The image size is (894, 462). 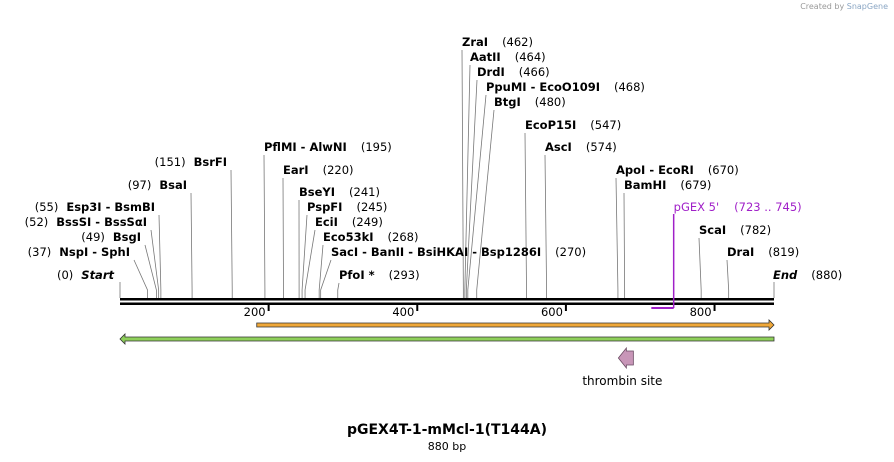 What do you see at coordinates (339, 192) in the screenshot?
I see `site-bseyi: BseYI (241)` at bounding box center [339, 192].